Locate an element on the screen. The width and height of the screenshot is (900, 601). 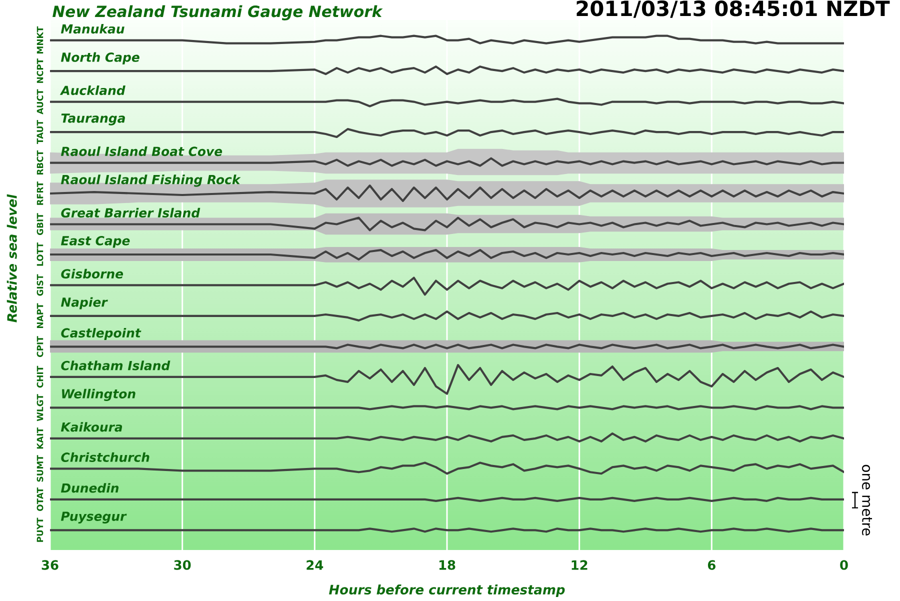
x-axis-title: Hours before current timestamp is located at coordinates (447, 591).